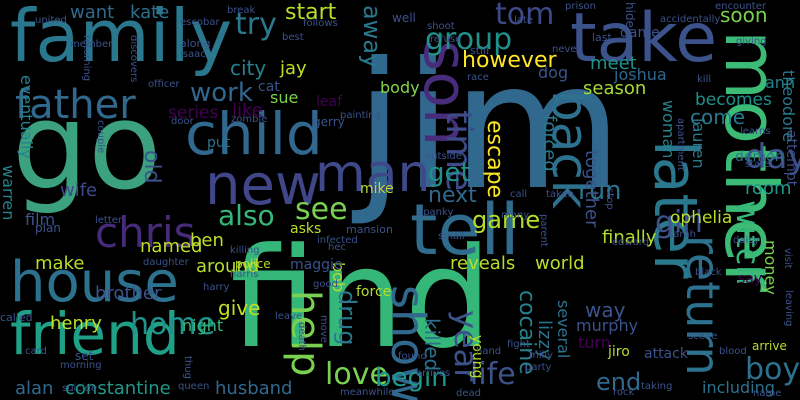 Image resolution: width=800 pixels, height=400 pixels. I want to click on cloud-word: small, so click(451, 236).